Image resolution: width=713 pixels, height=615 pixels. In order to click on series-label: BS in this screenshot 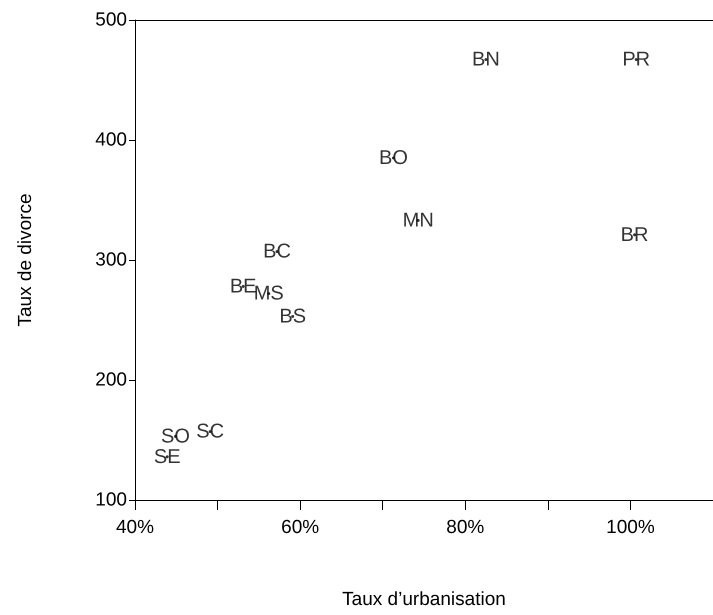, I will do `click(292, 316)`.